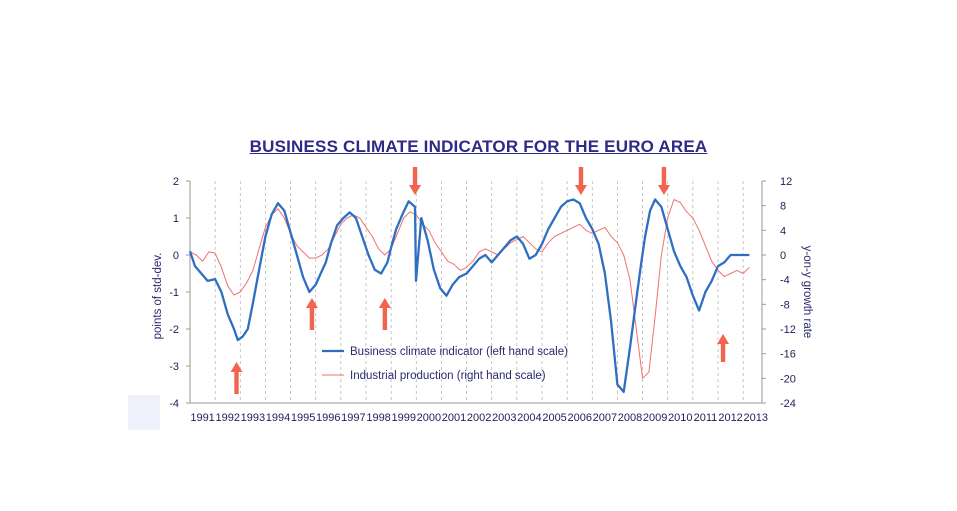  What do you see at coordinates (174, 404) in the screenshot?
I see `y-left-tick-label: -4` at bounding box center [174, 404].